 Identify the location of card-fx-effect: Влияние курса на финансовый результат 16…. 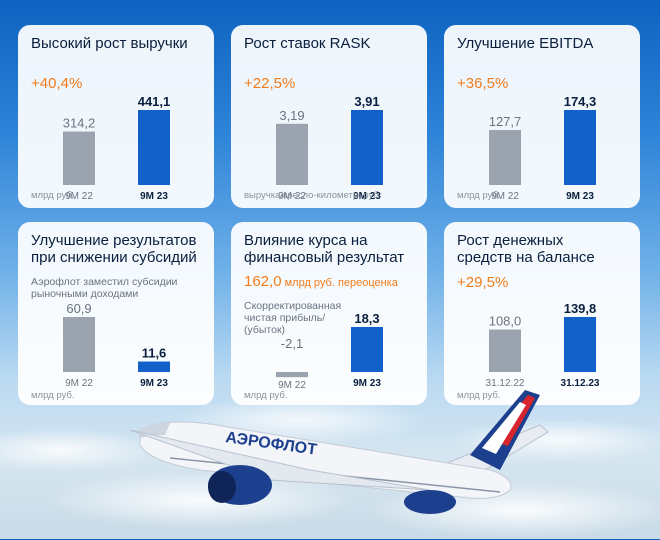
(329, 313).